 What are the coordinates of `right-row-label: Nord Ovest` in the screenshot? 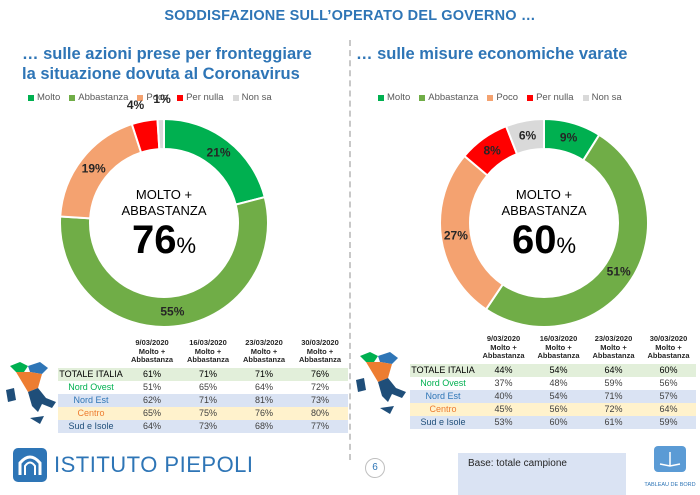 It's located at (443, 383).